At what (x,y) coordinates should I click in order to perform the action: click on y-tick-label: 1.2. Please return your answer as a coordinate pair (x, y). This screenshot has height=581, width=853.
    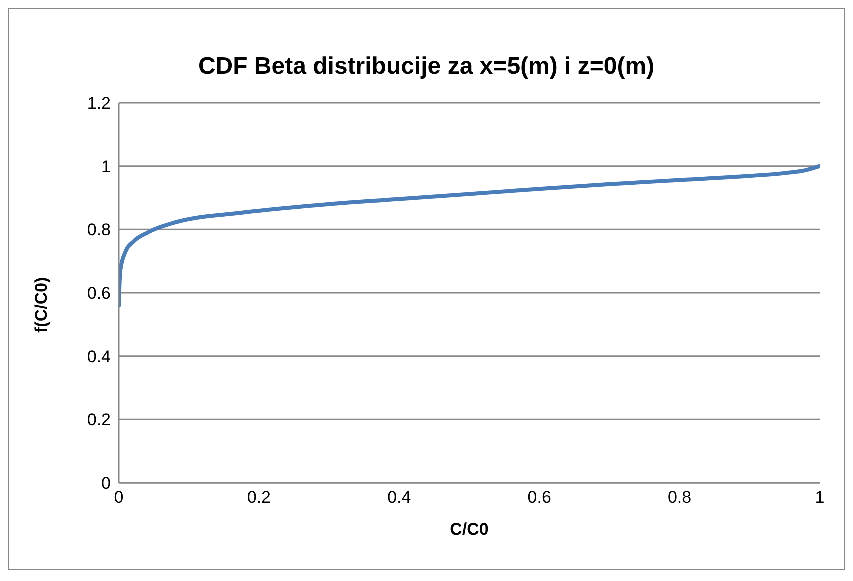
    Looking at the image, I should click on (99, 104).